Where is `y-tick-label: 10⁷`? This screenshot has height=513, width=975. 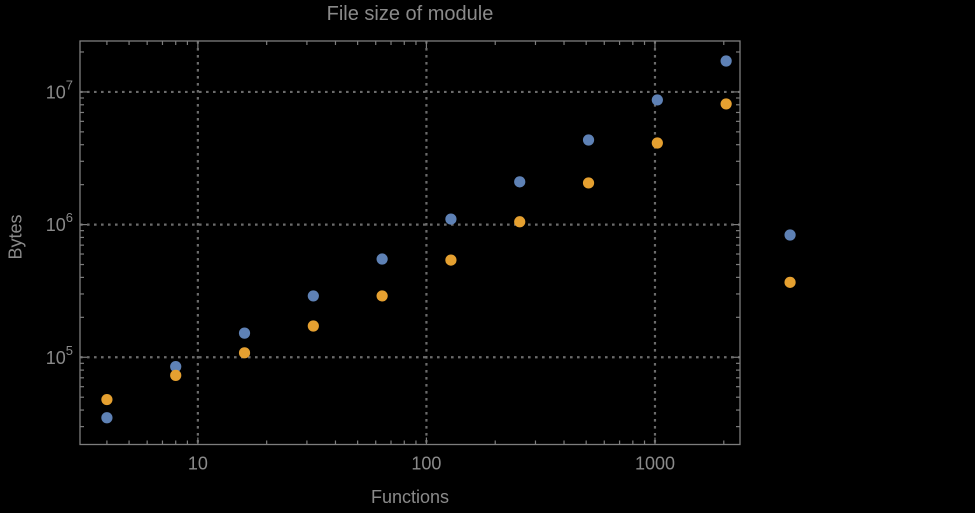 y-tick-label: 10⁷ is located at coordinates (59, 89).